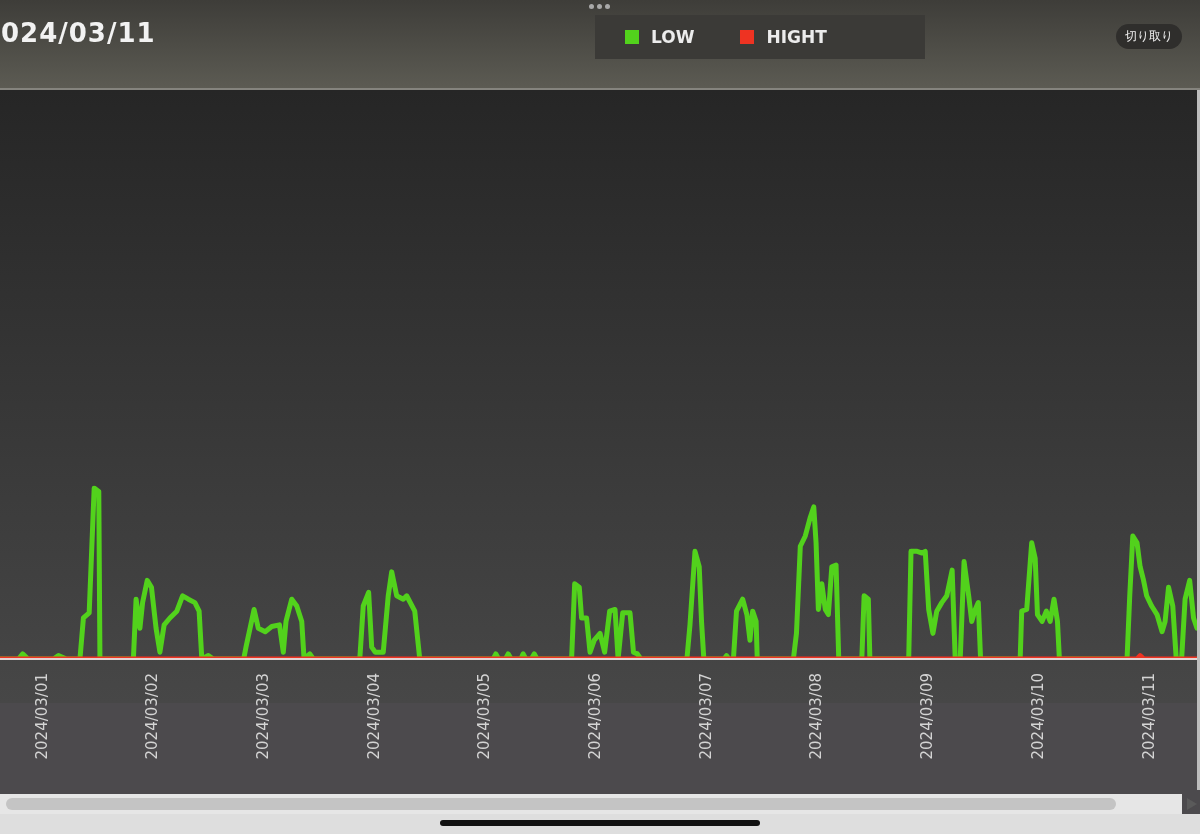  What do you see at coordinates (1148, 716) in the screenshot?
I see `x-tick-label: 2024/03/11` at bounding box center [1148, 716].